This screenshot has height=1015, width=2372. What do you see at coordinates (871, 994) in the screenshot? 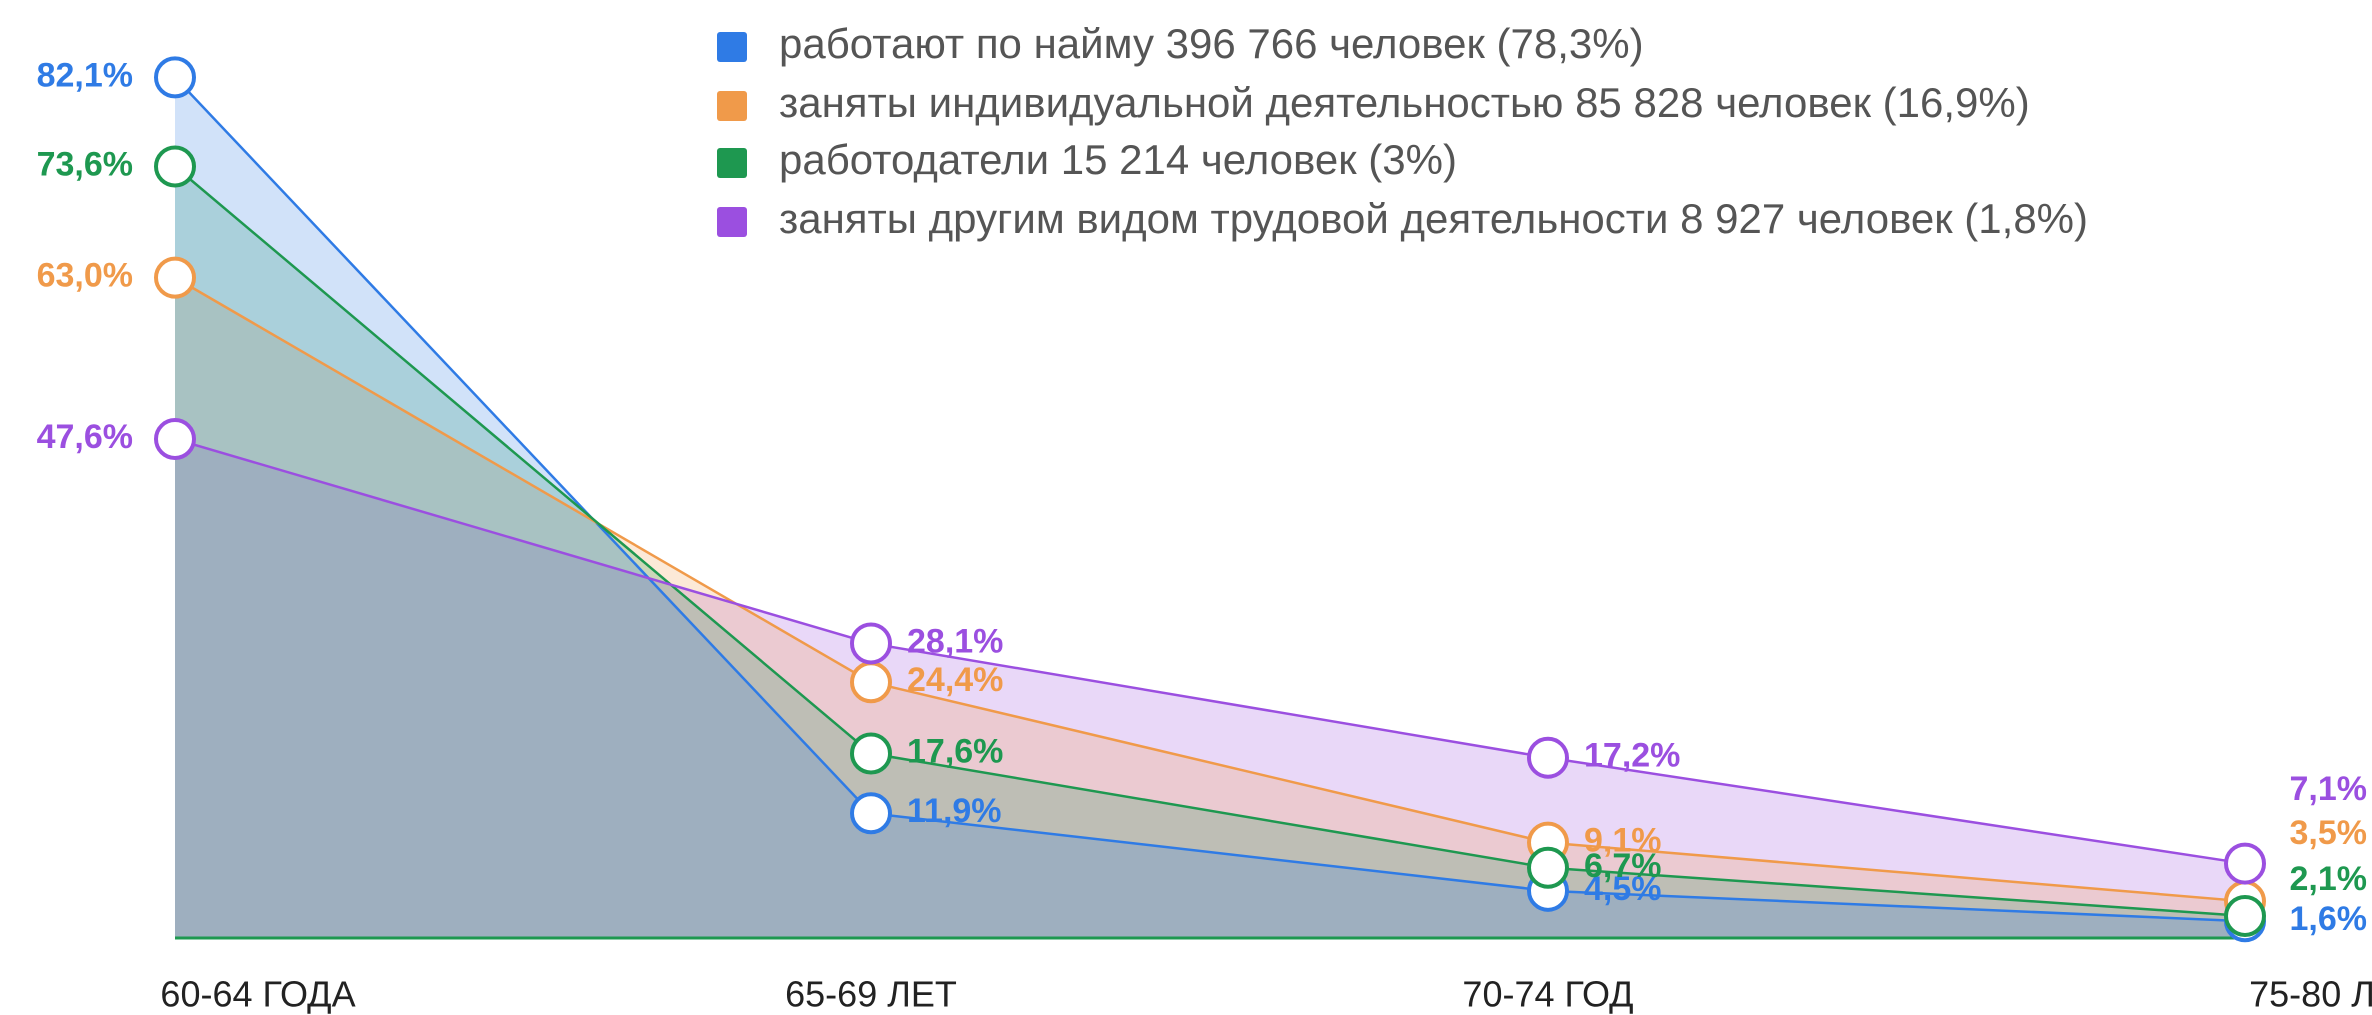
I see `x-tick-label: 65-69 ЛЕТ` at bounding box center [871, 994].